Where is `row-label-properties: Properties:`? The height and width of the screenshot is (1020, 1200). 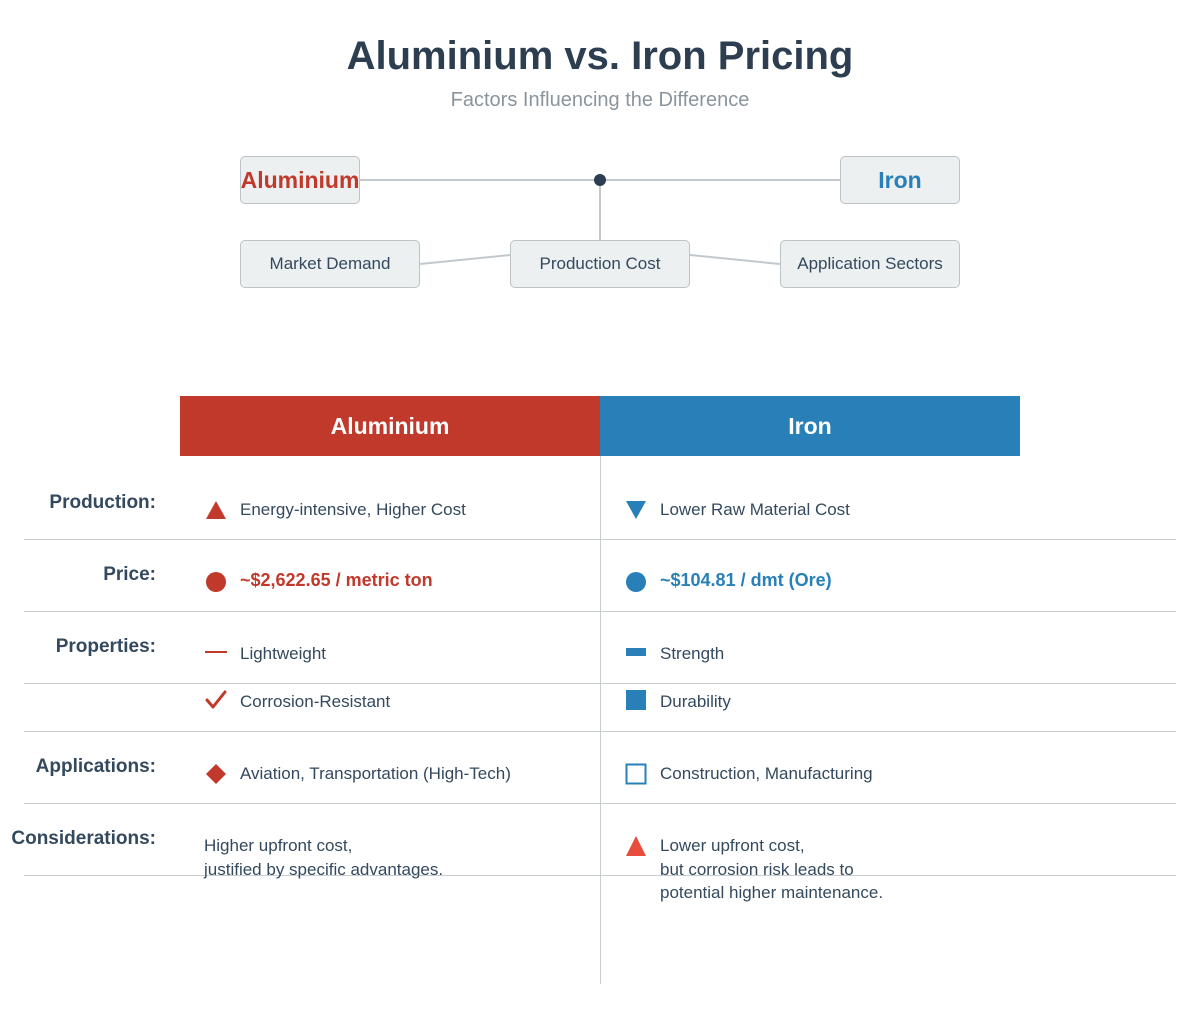
row-label-properties: Properties: is located at coordinates (105, 646).